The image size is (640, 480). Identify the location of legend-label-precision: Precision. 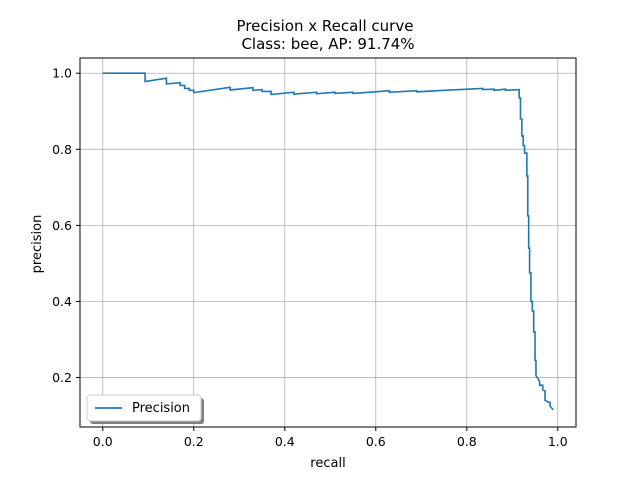
(161, 408).